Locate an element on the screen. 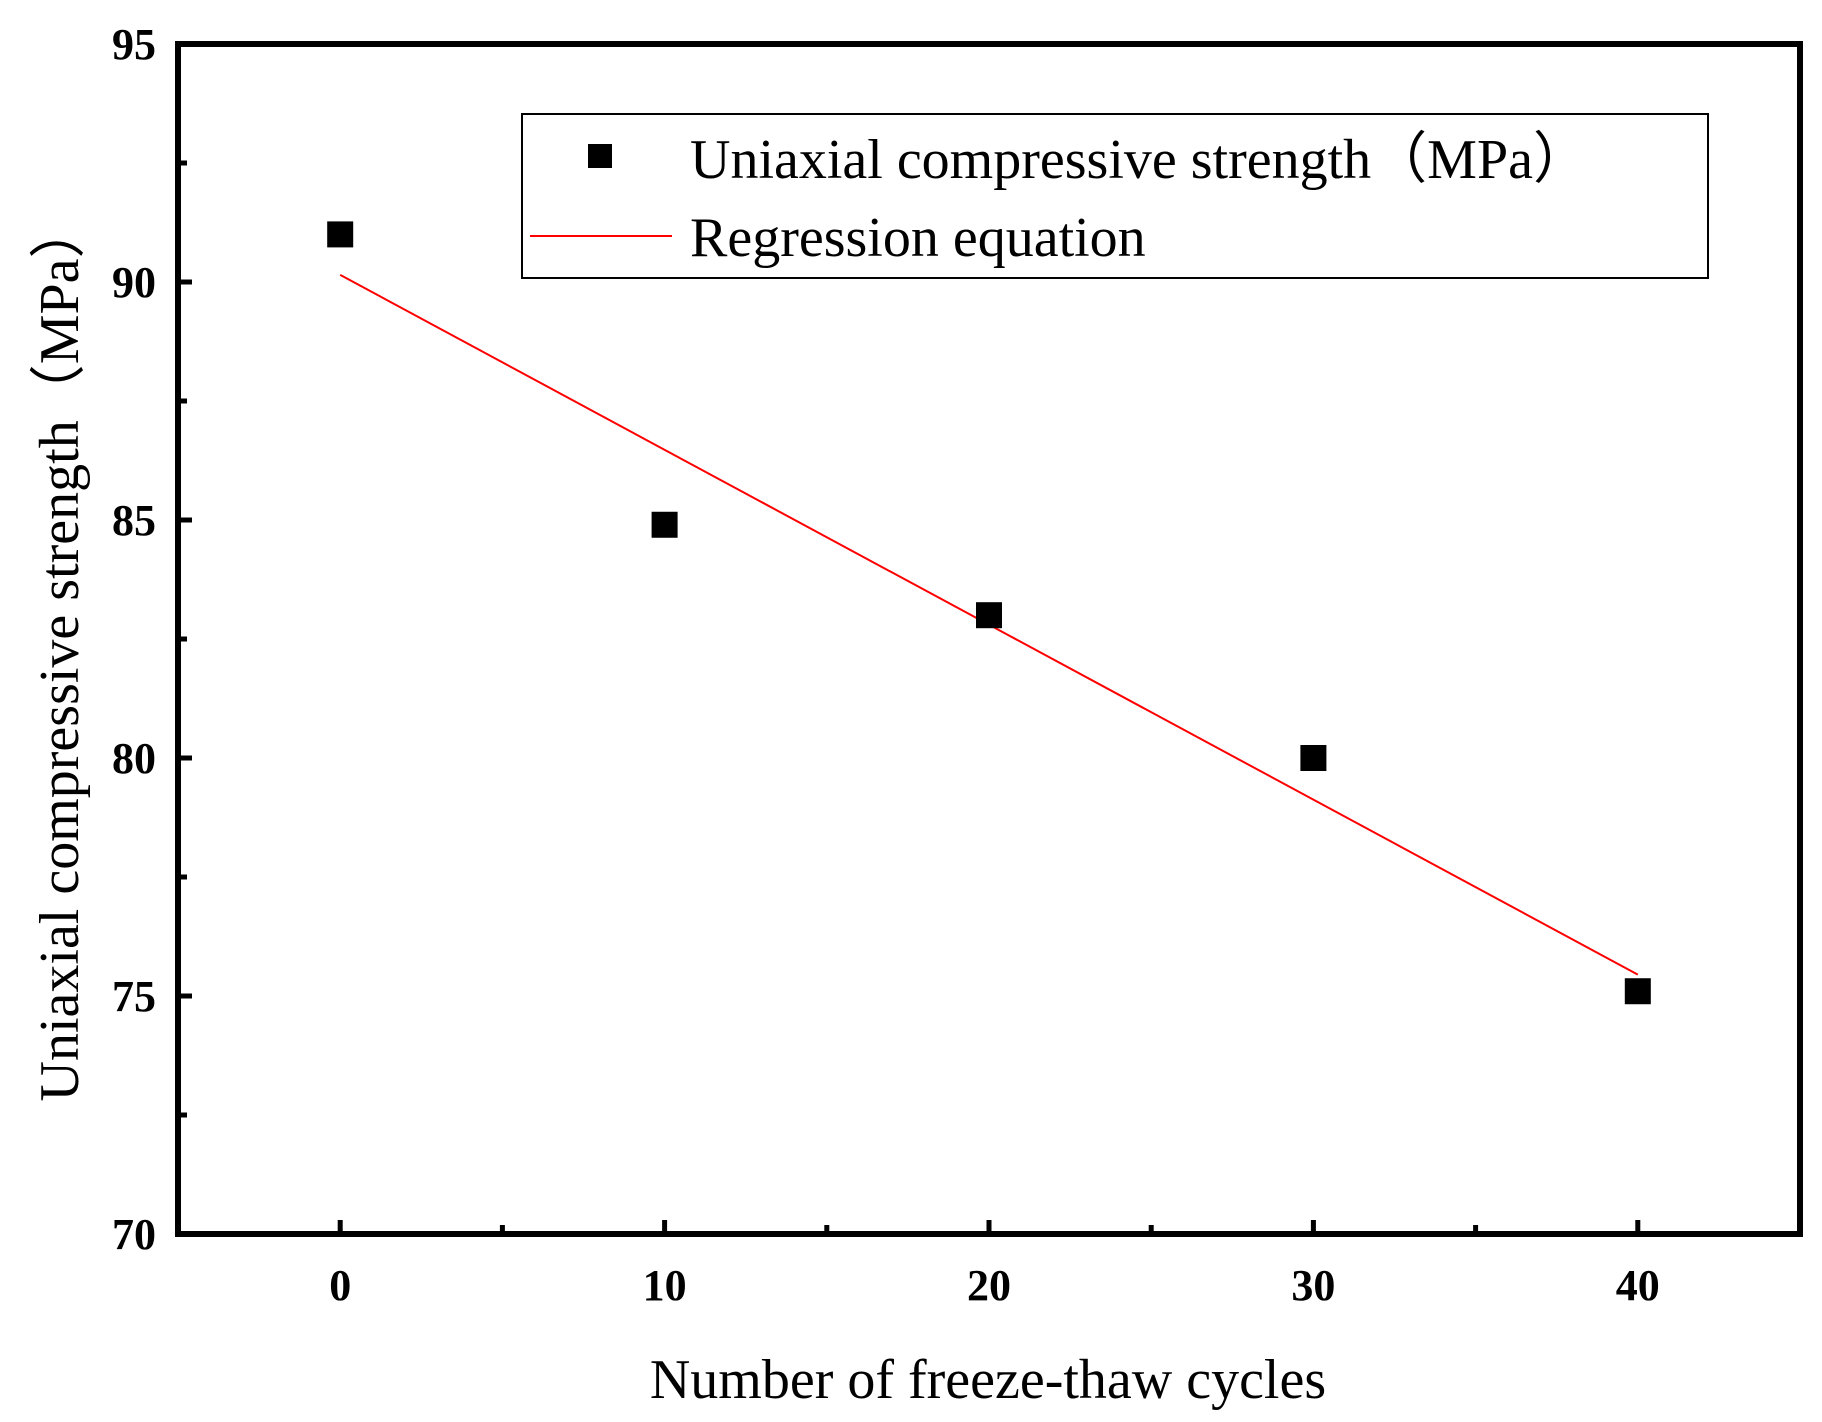  y-tick-label: 70 is located at coordinates (134, 1234).